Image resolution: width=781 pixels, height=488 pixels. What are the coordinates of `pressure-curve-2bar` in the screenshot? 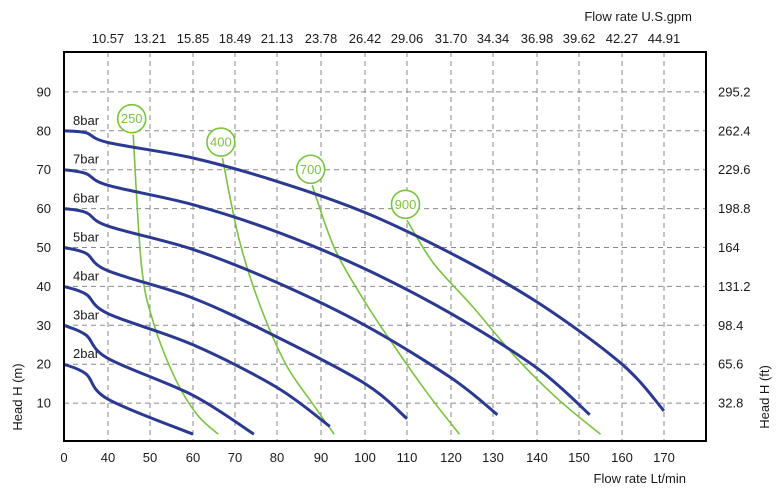 It's located at (128, 399).